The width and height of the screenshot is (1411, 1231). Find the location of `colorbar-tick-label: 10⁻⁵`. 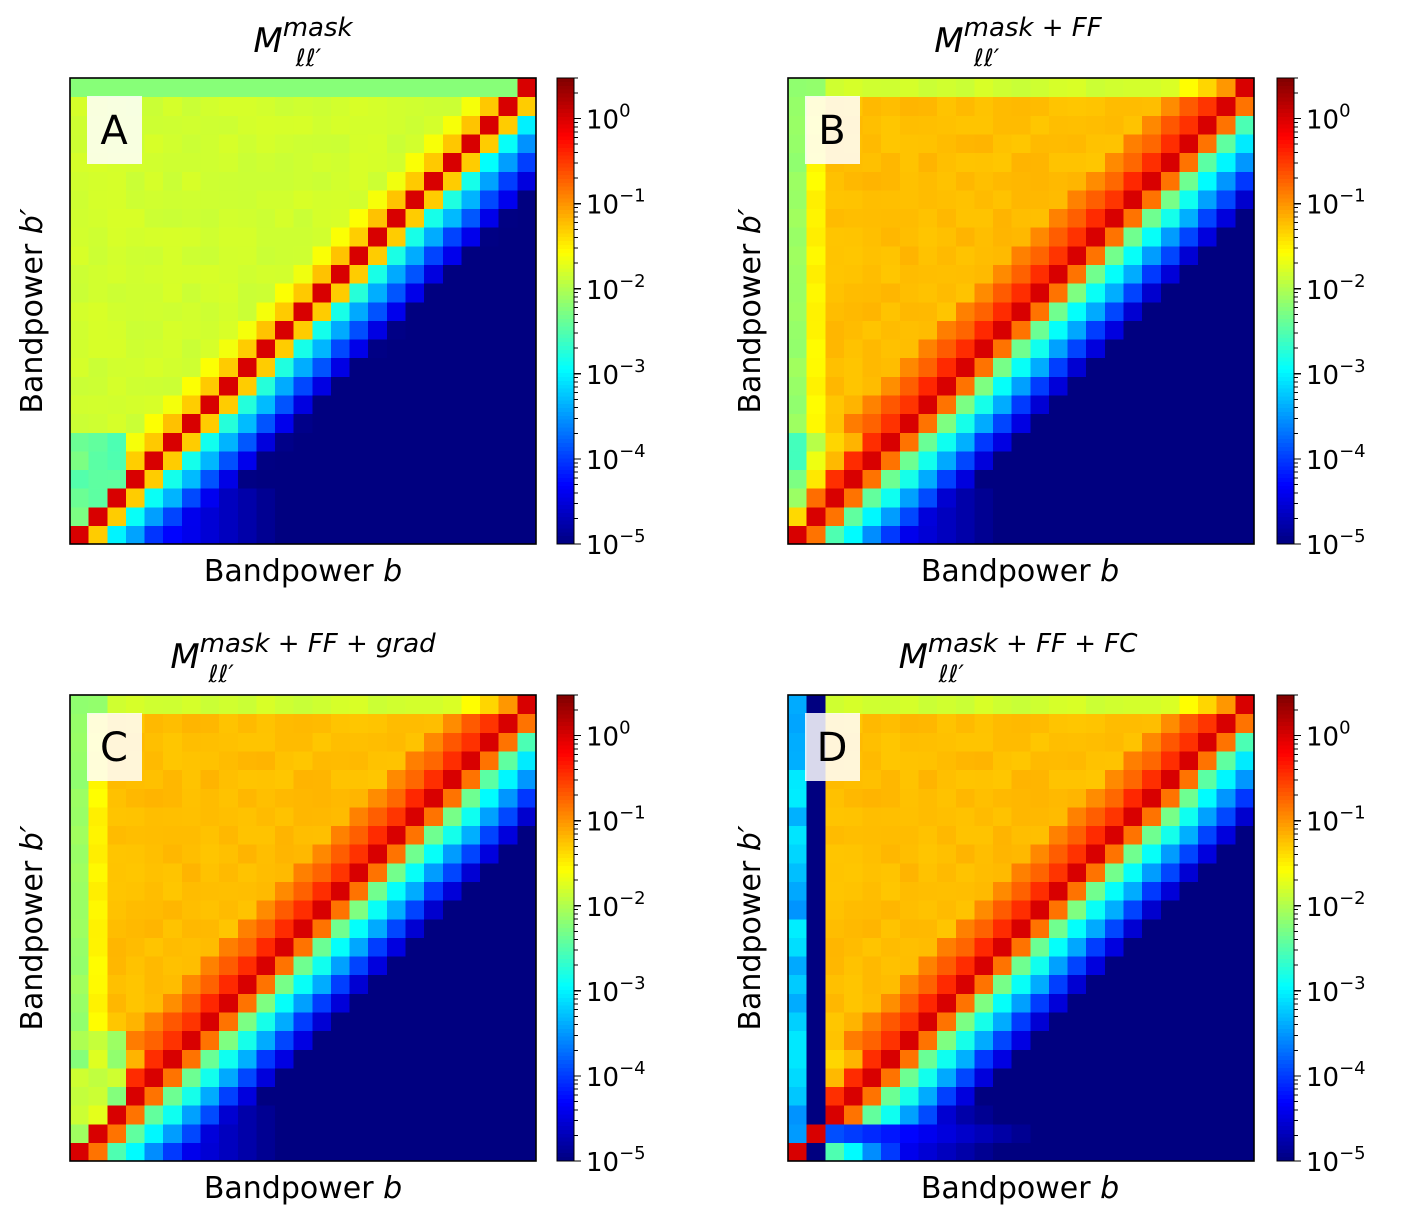

colorbar-tick-label: 10⁻⁵ is located at coordinates (616, 1160).